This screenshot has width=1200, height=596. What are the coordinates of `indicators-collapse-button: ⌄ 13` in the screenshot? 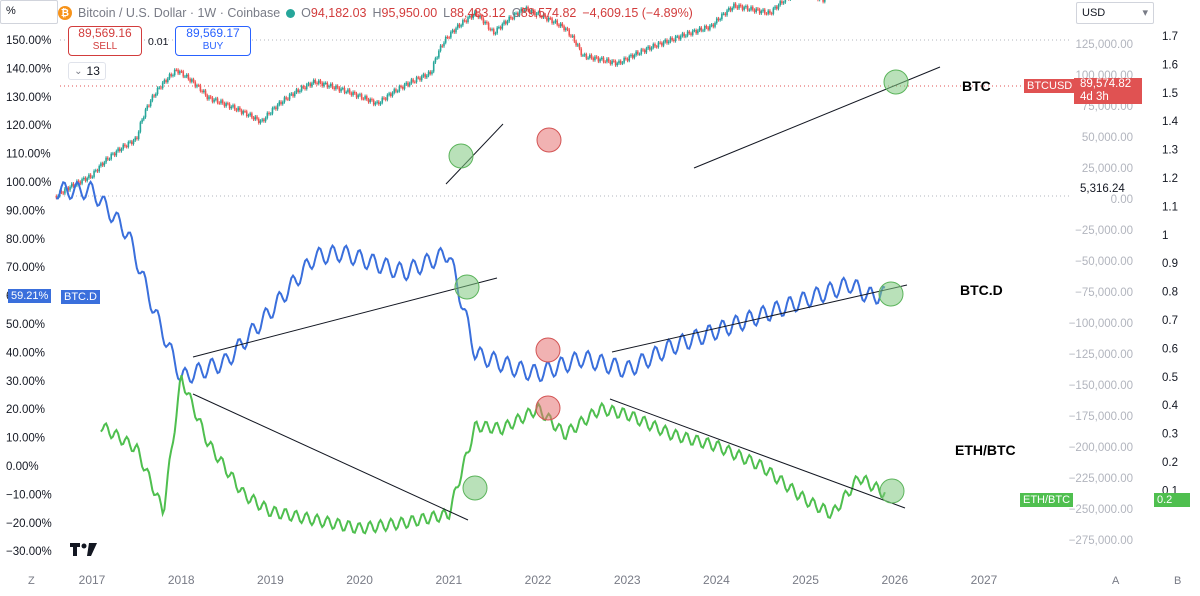 It's located at (87, 71).